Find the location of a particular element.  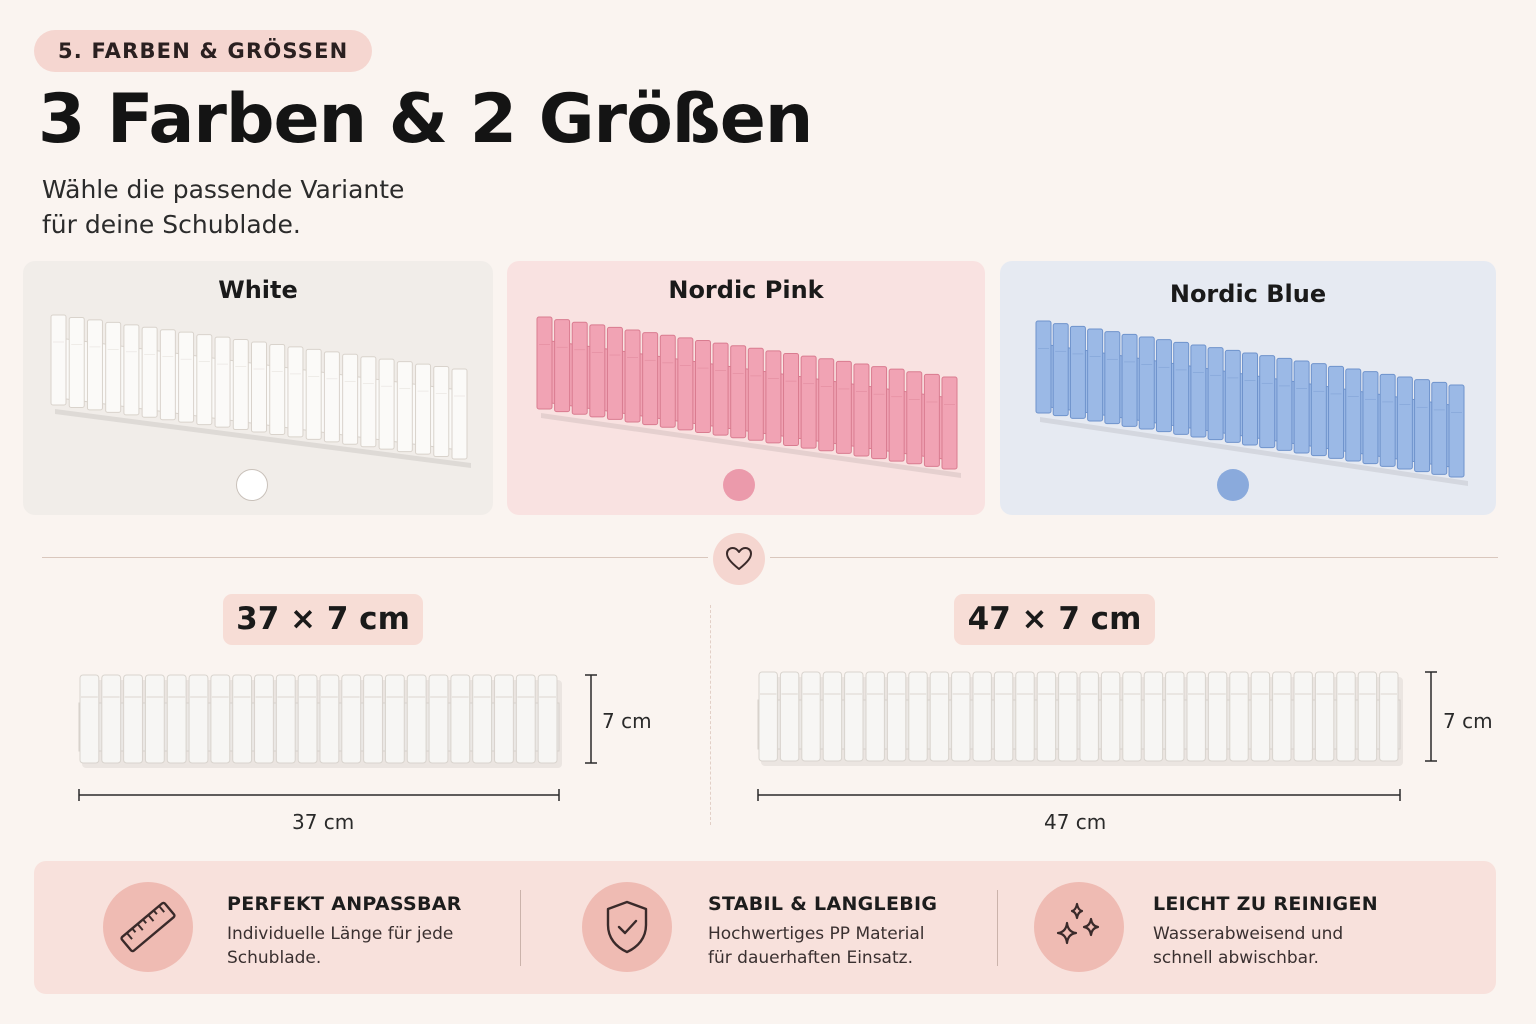

height-label-37: 7 cm is located at coordinates (627, 721).